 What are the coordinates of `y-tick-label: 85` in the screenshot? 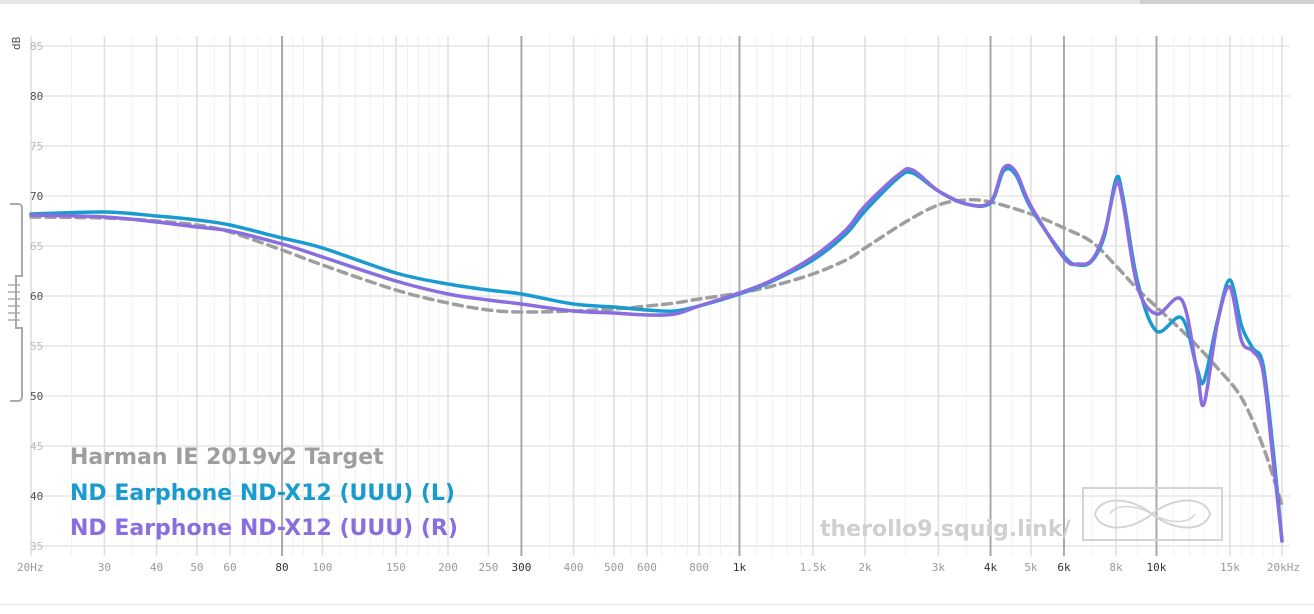 It's located at (36, 46).